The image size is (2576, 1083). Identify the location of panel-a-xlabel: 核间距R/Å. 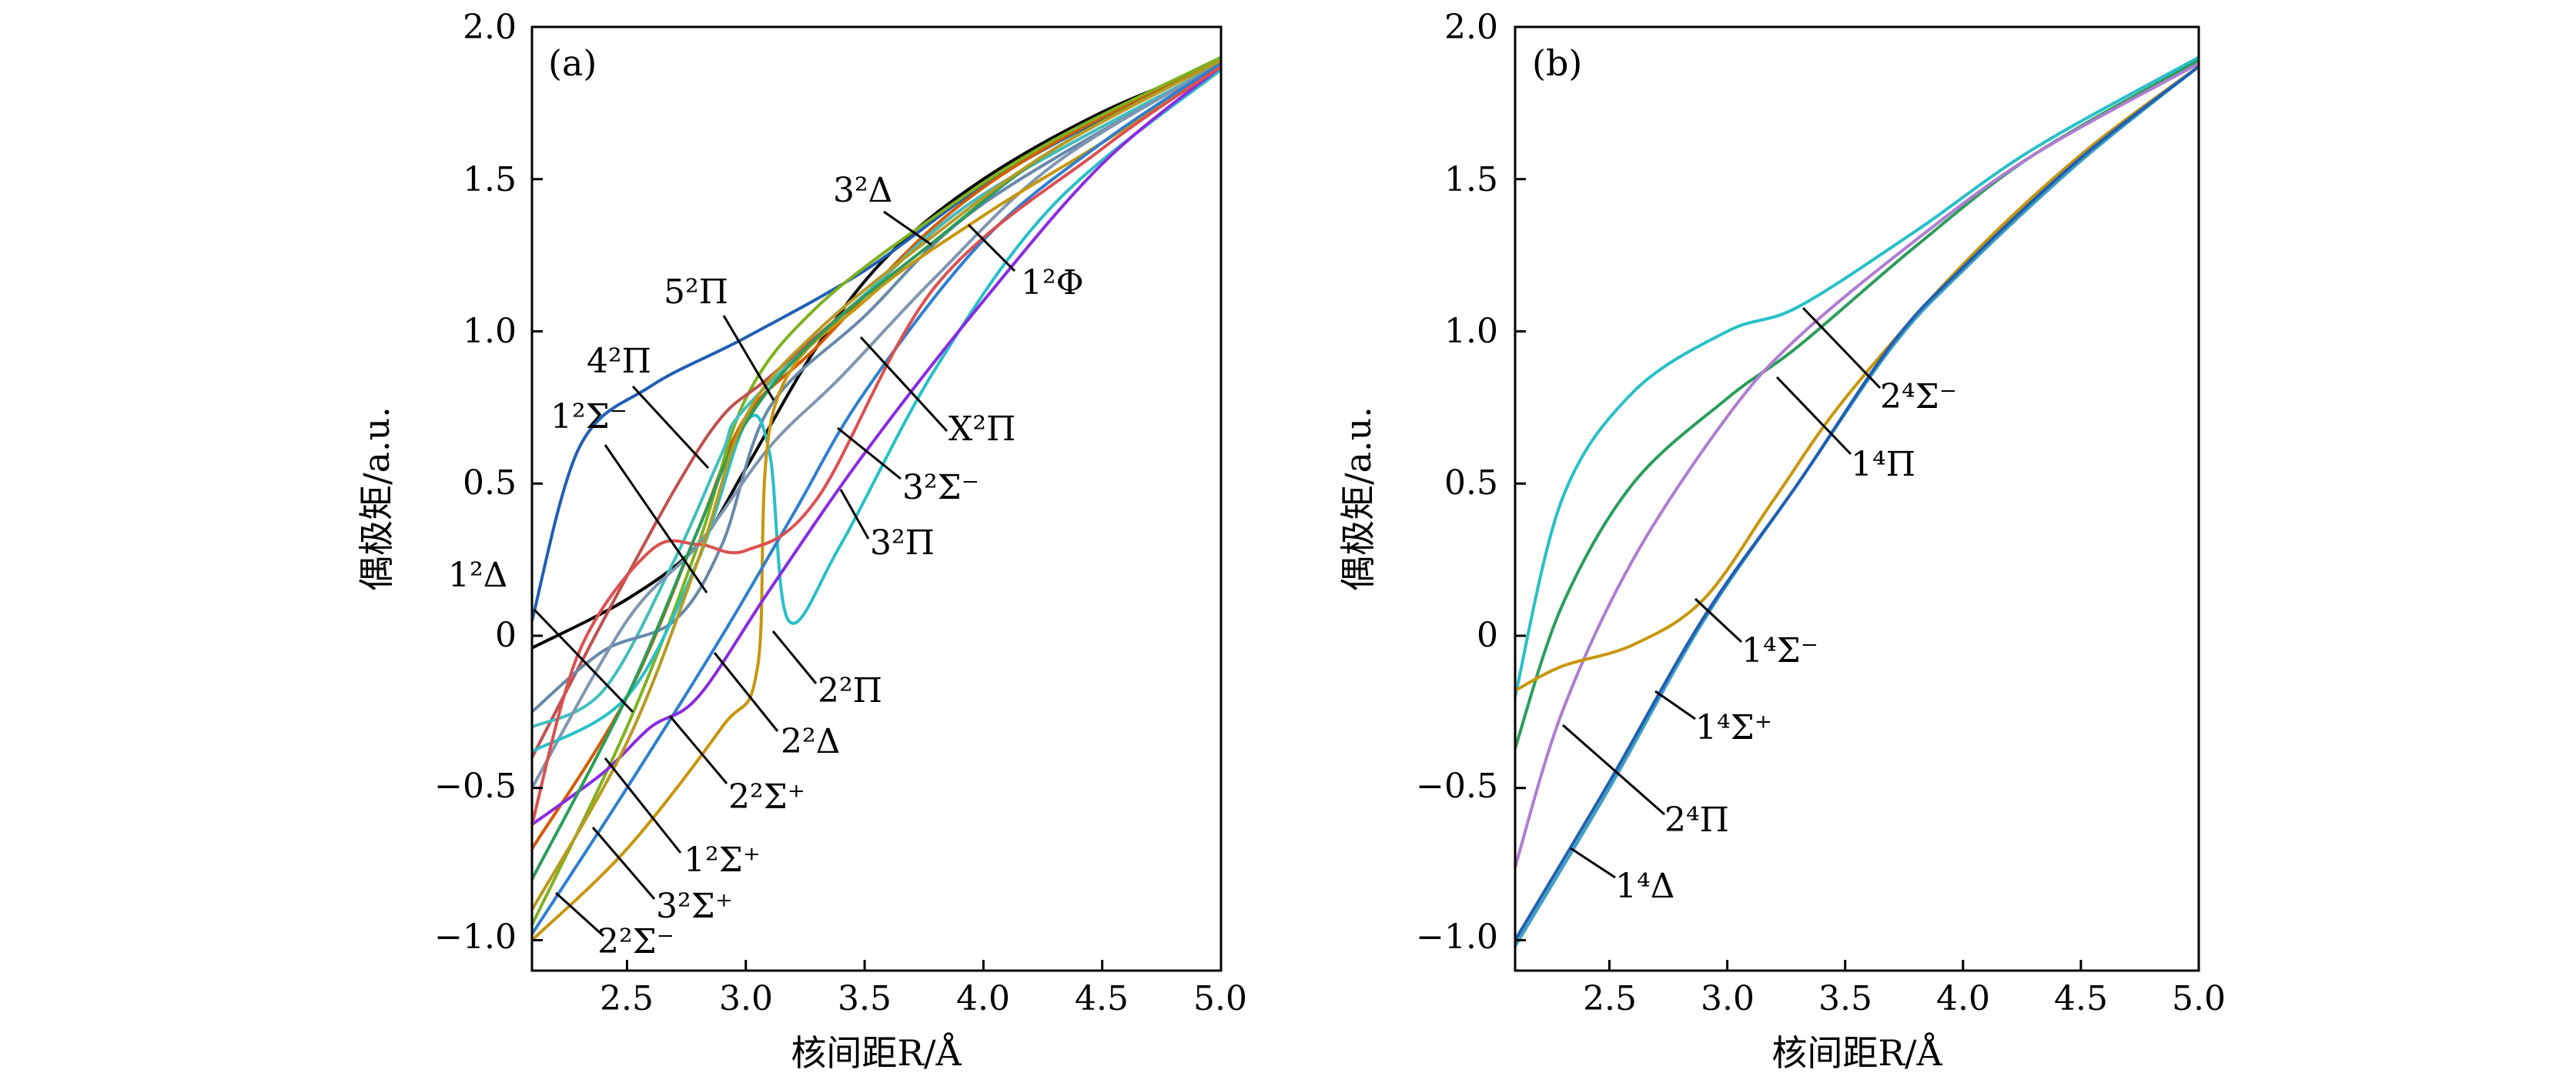
(877, 1052).